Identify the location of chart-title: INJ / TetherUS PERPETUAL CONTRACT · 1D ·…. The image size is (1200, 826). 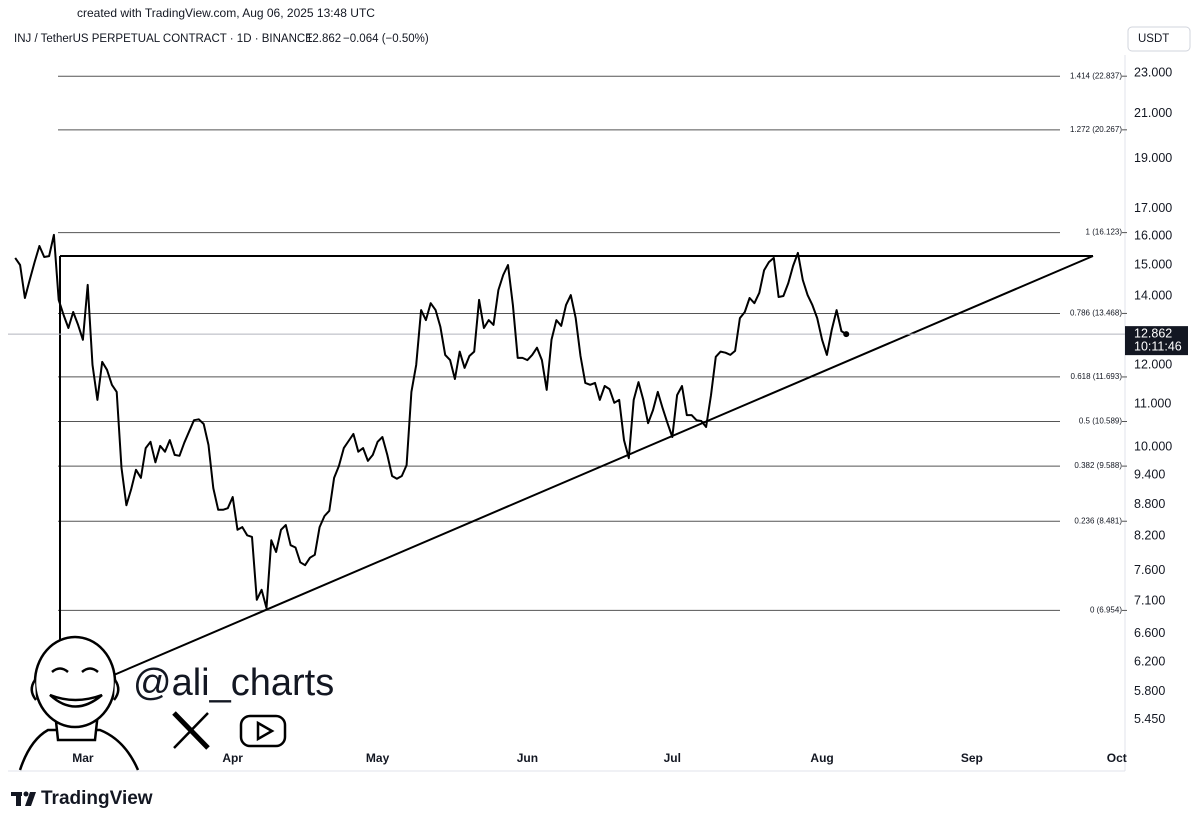
(163, 39).